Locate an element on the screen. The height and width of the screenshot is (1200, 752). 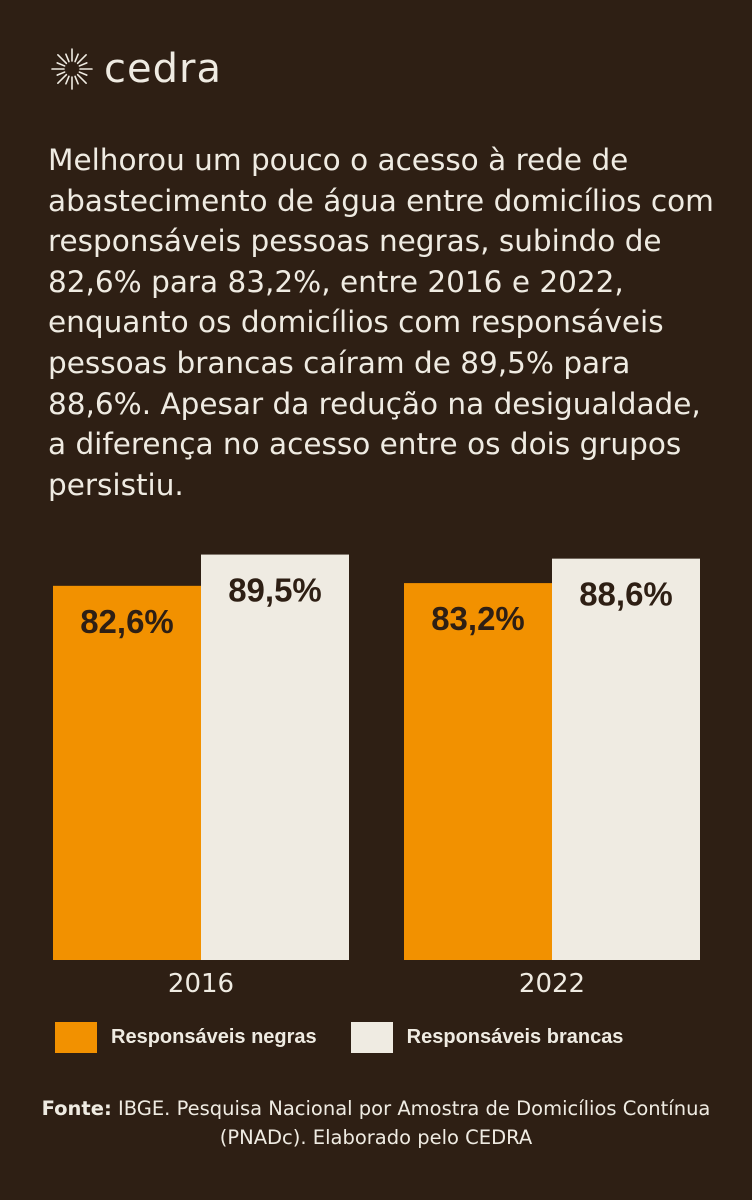
legend-label-negras: Responsáveis negras is located at coordinates (214, 1037).